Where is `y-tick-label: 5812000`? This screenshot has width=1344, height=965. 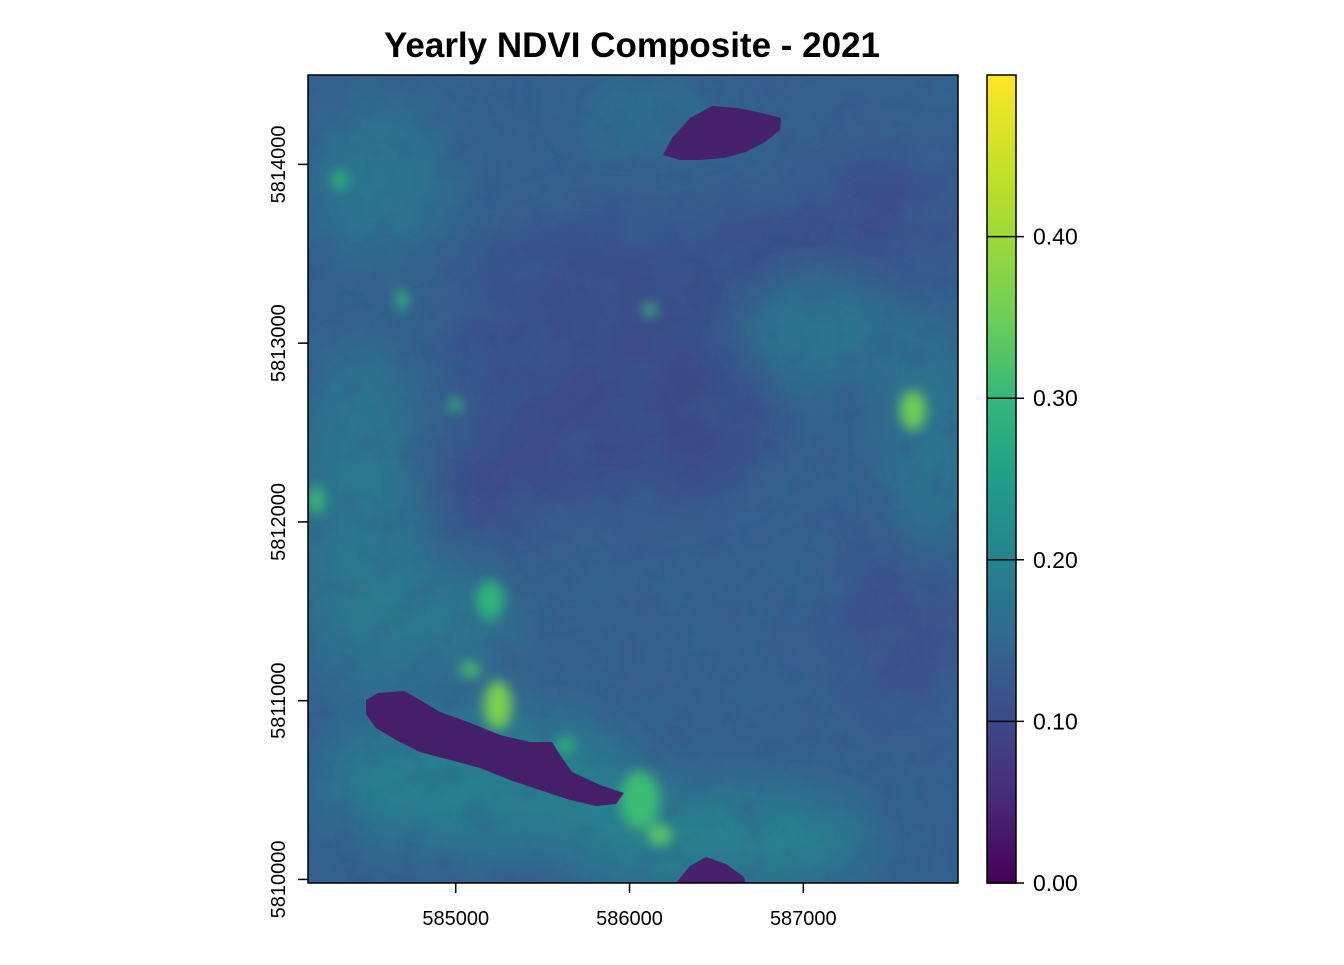 y-tick-label: 5812000 is located at coordinates (279, 522).